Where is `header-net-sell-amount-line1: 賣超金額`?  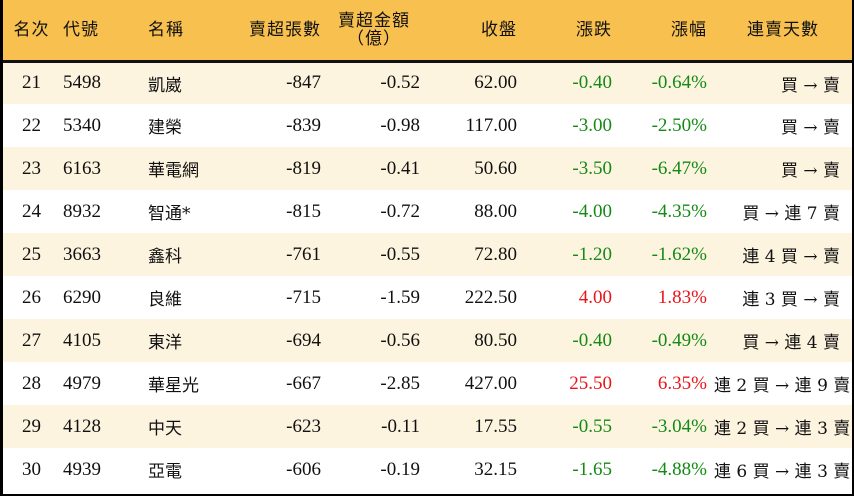
header-net-sell-amount-line1: 賣超金額 is located at coordinates (374, 20).